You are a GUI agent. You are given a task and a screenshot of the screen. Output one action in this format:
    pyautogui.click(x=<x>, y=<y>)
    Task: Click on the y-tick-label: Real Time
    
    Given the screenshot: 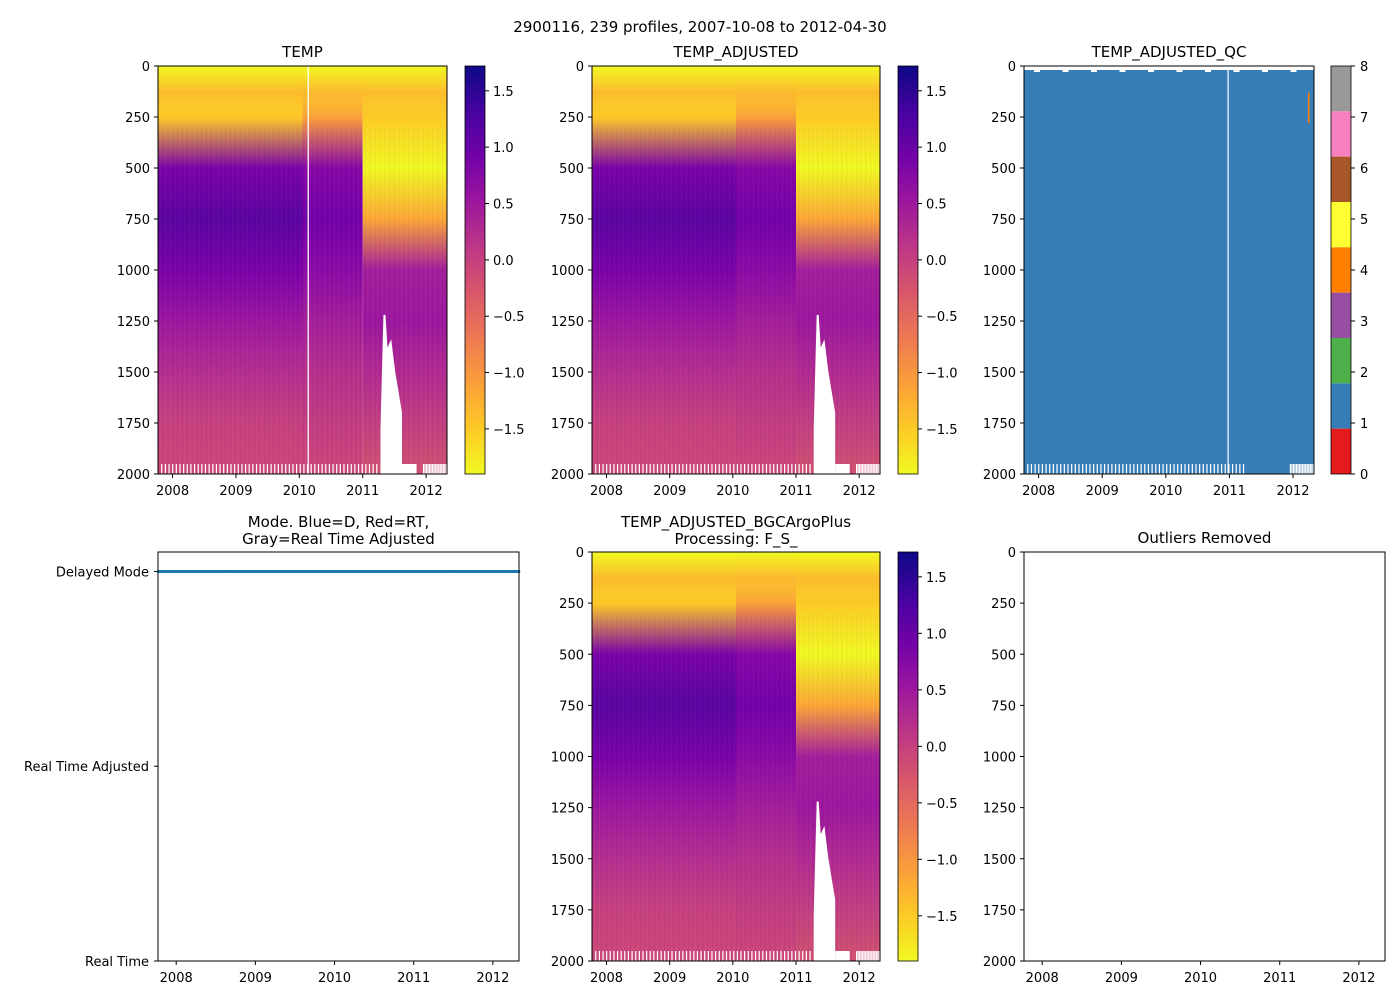 What is the action you would take?
    pyautogui.click(x=117, y=962)
    